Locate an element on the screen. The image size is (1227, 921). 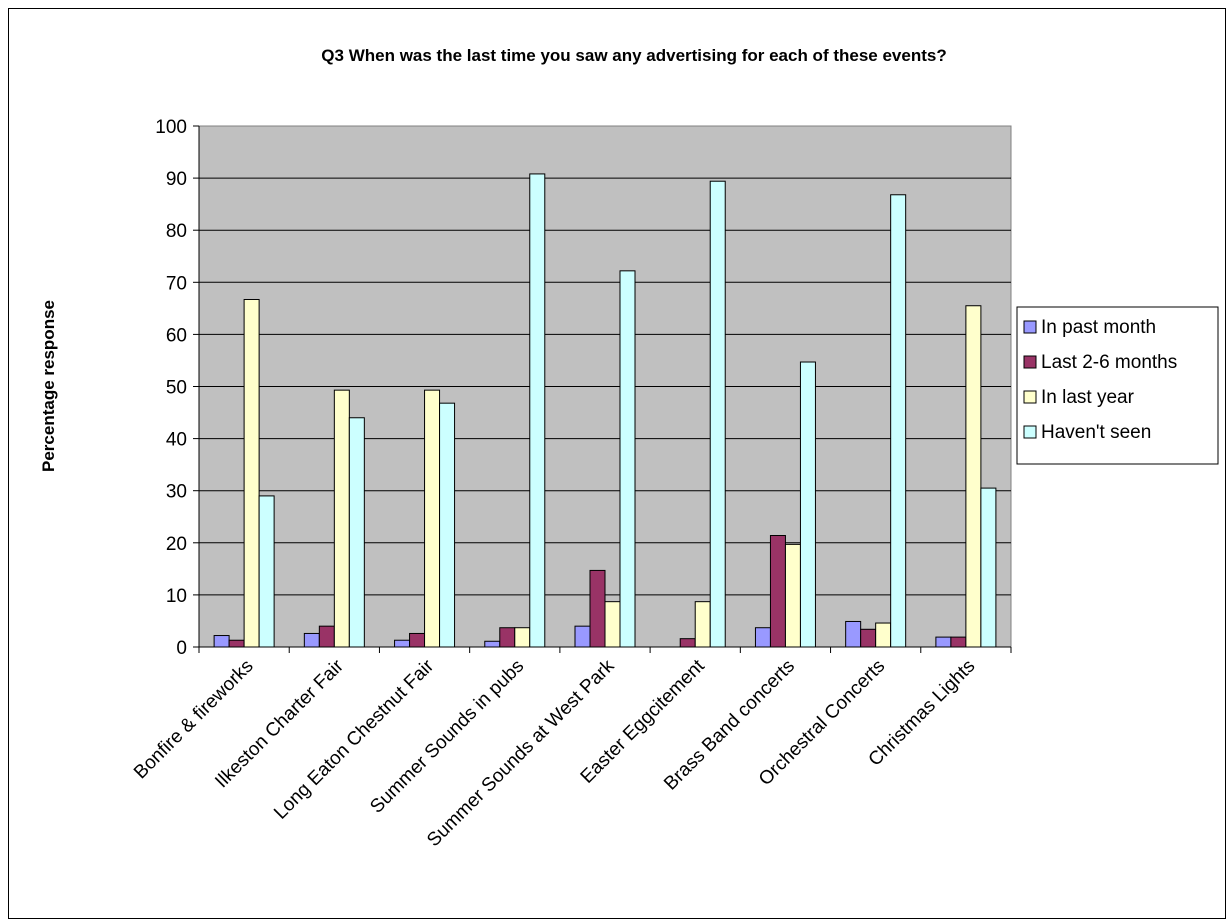
legend-label: In last year is located at coordinates (1088, 397).